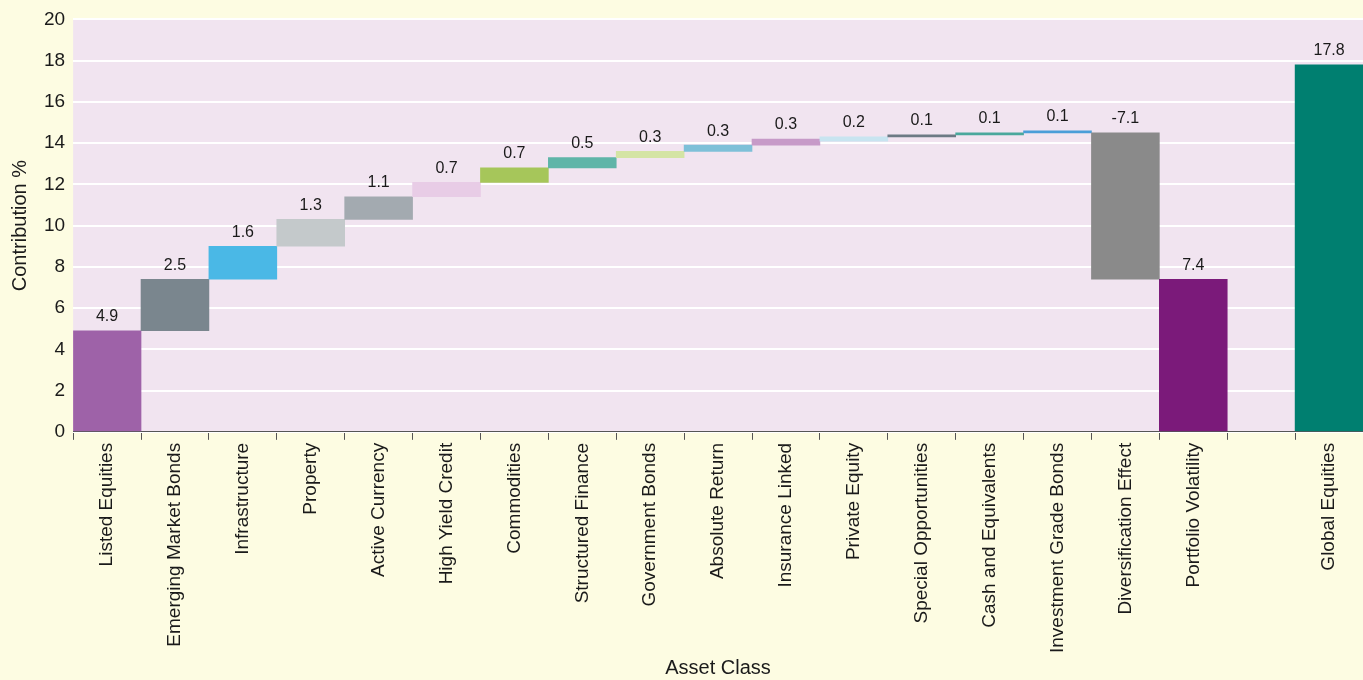  Describe the element at coordinates (60, 266) in the screenshot. I see `y-tick-label: 8` at that location.